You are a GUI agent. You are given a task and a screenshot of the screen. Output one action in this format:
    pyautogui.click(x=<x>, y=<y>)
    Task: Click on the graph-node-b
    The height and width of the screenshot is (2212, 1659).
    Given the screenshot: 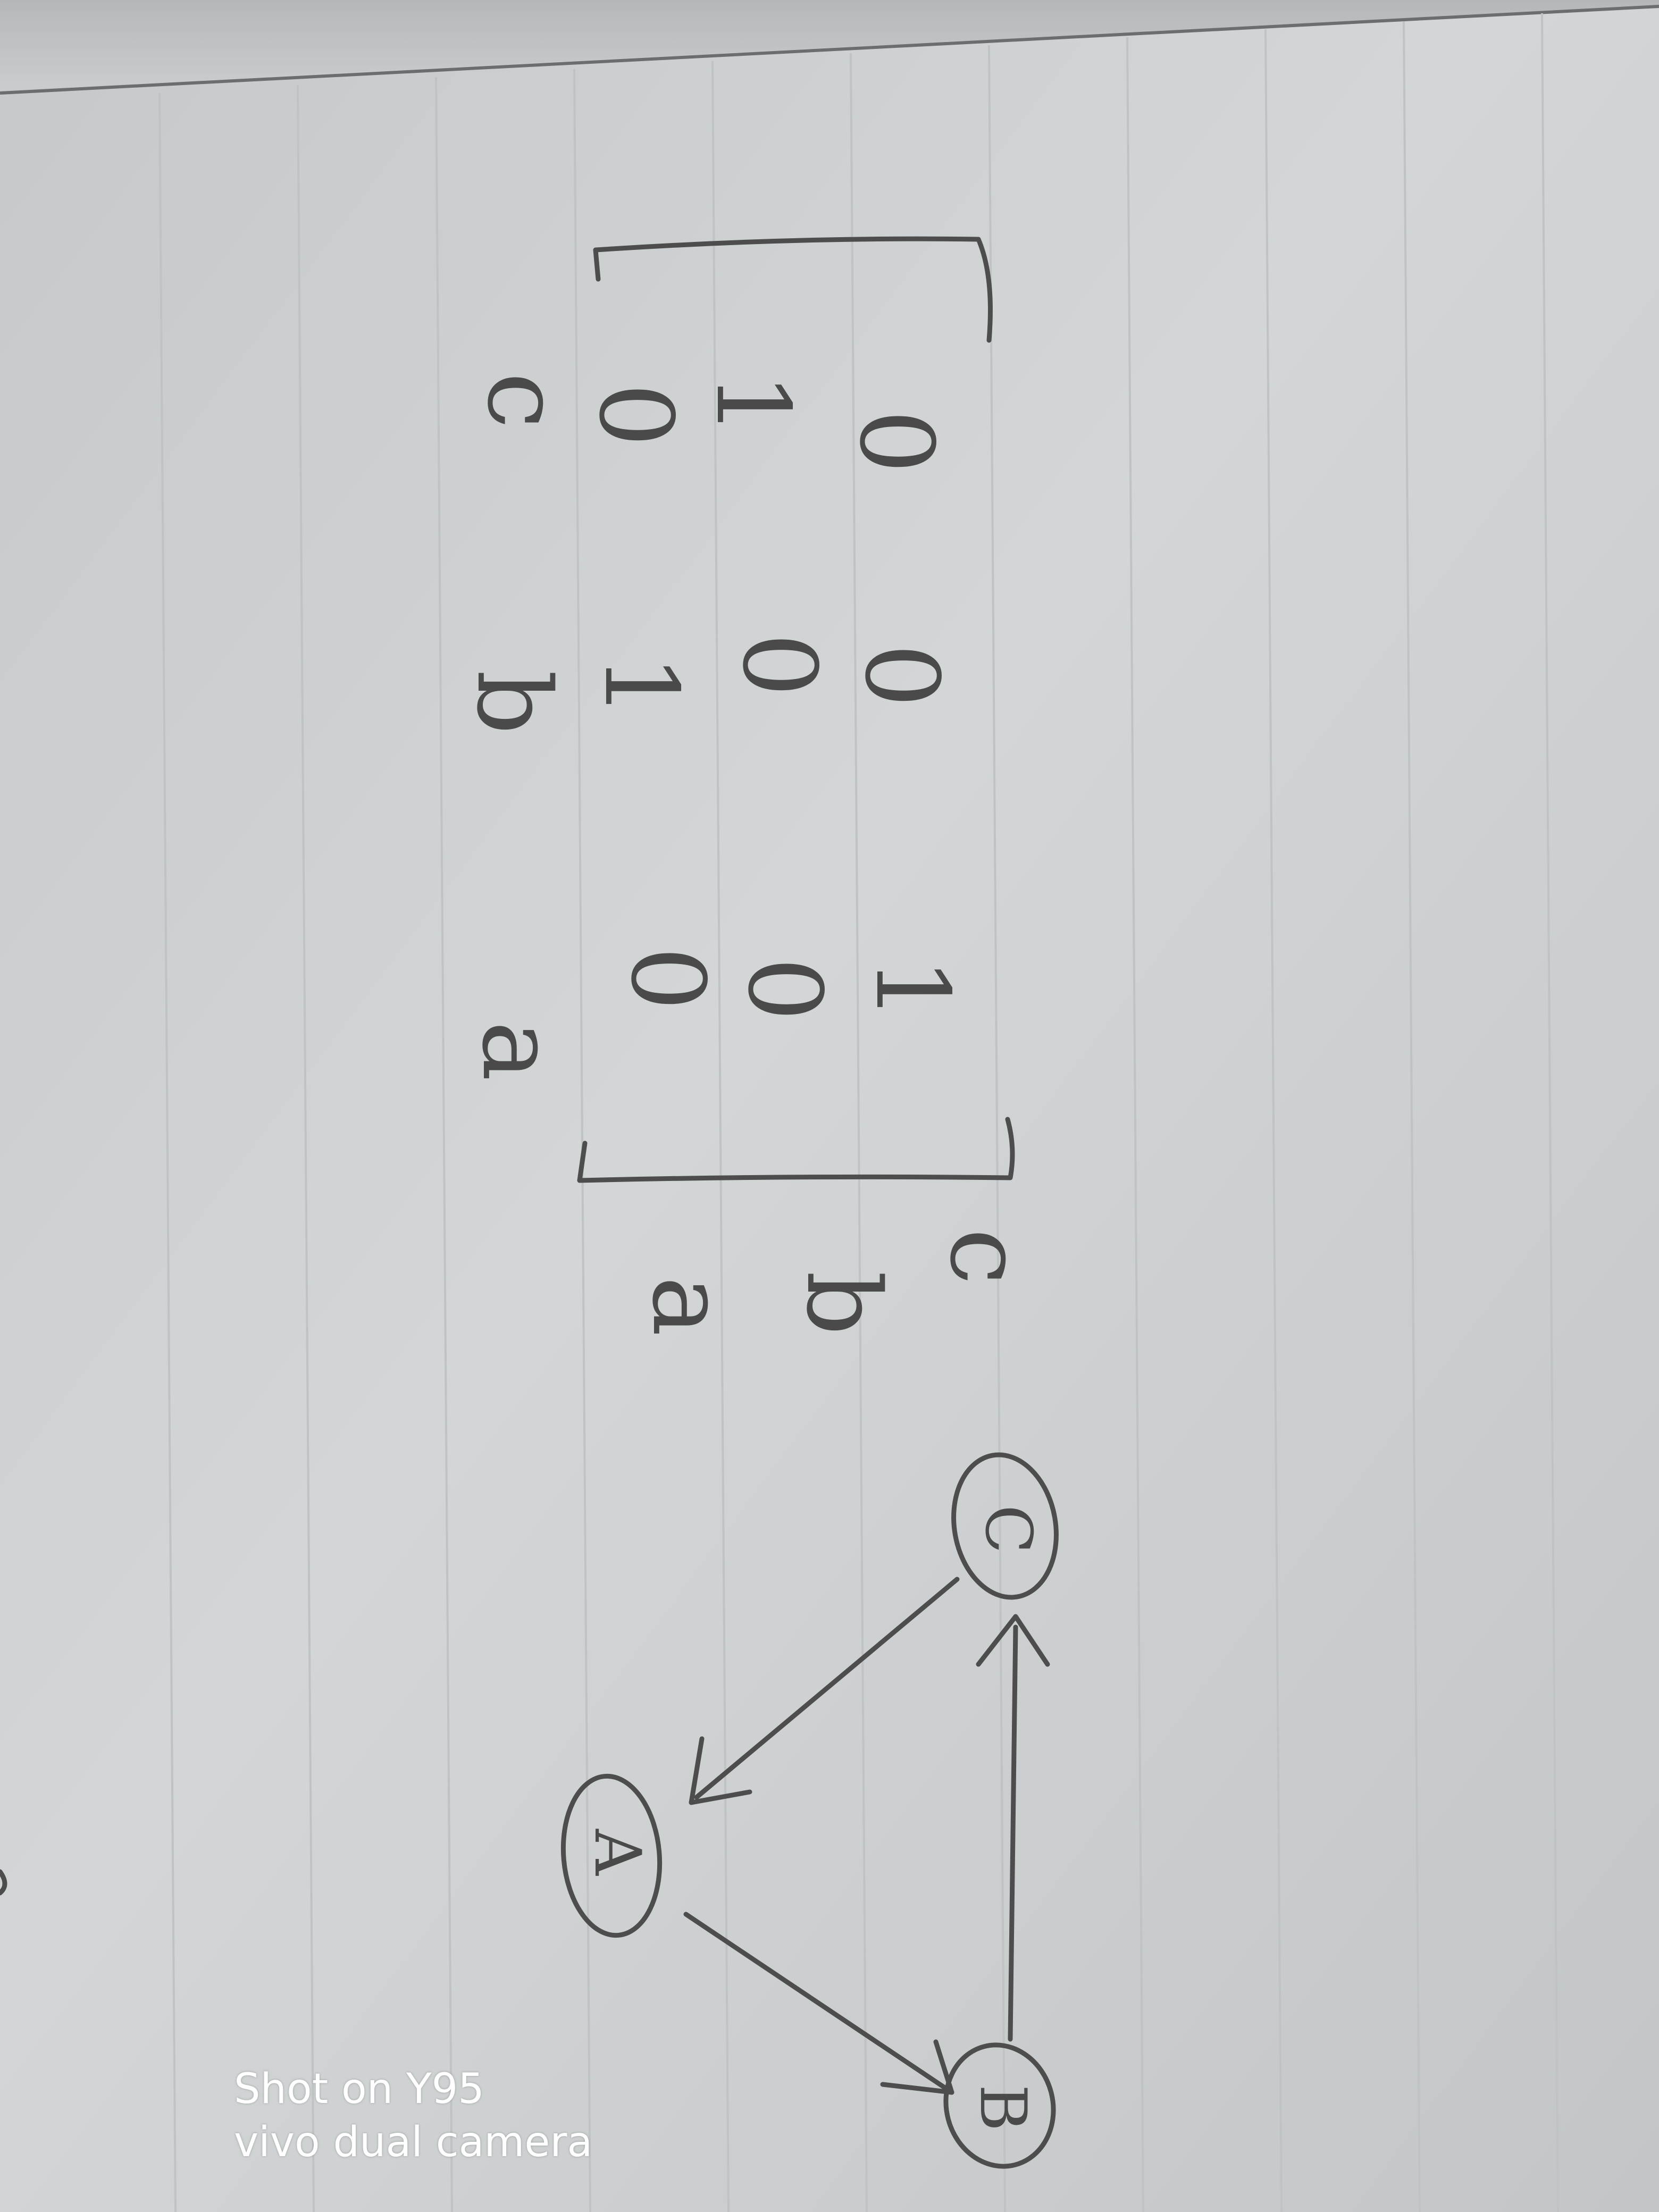 What is the action you would take?
    pyautogui.click(x=999, y=2105)
    